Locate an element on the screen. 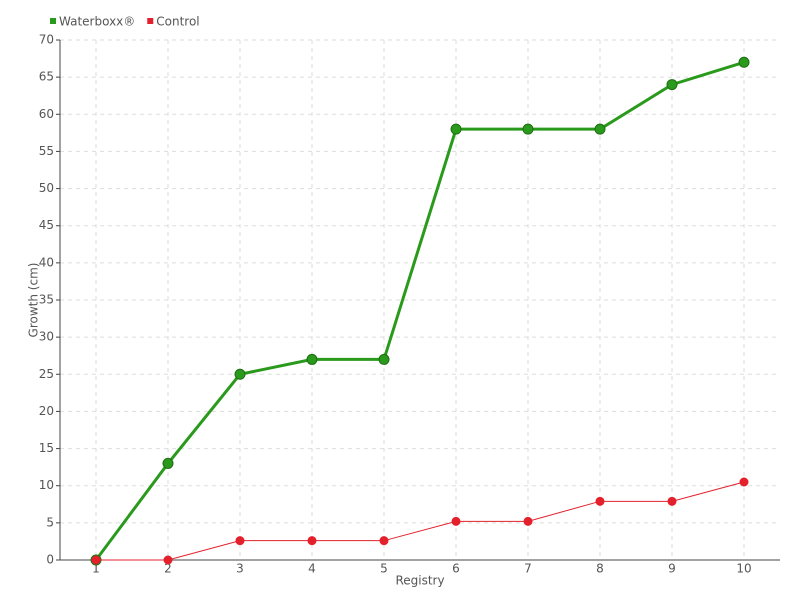  y-tick-label: 55 is located at coordinates (46, 151).